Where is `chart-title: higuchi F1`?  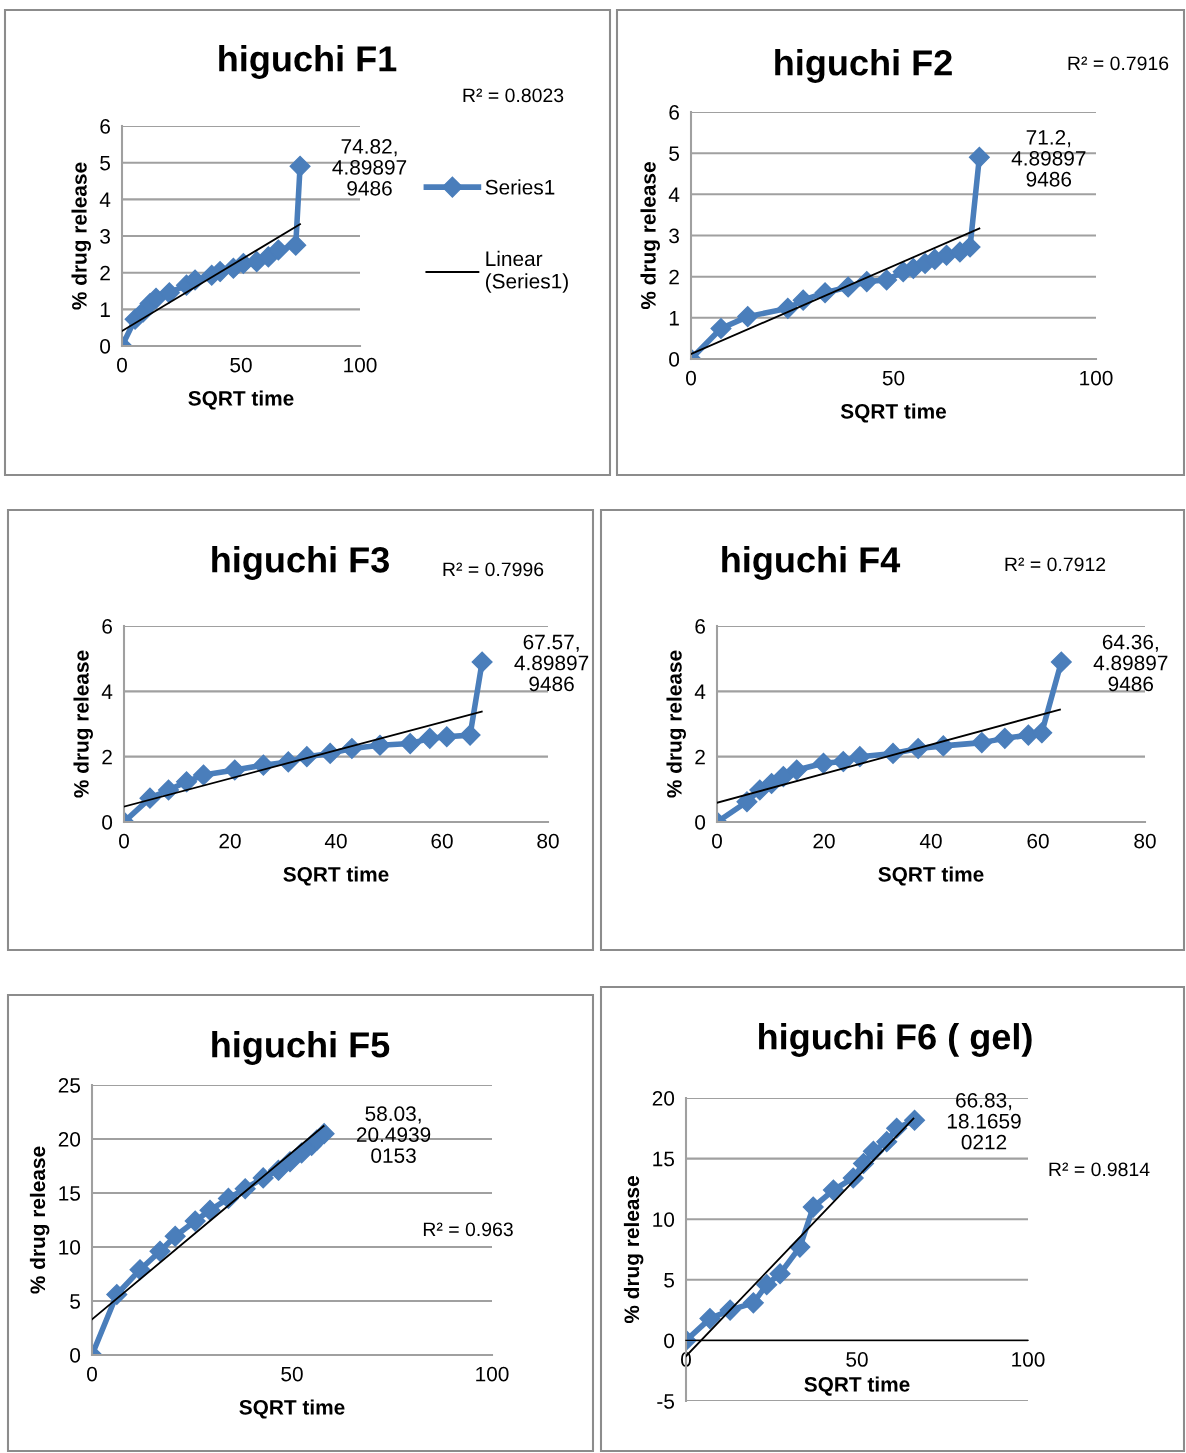
chart-title: higuchi F1 is located at coordinates (308, 62).